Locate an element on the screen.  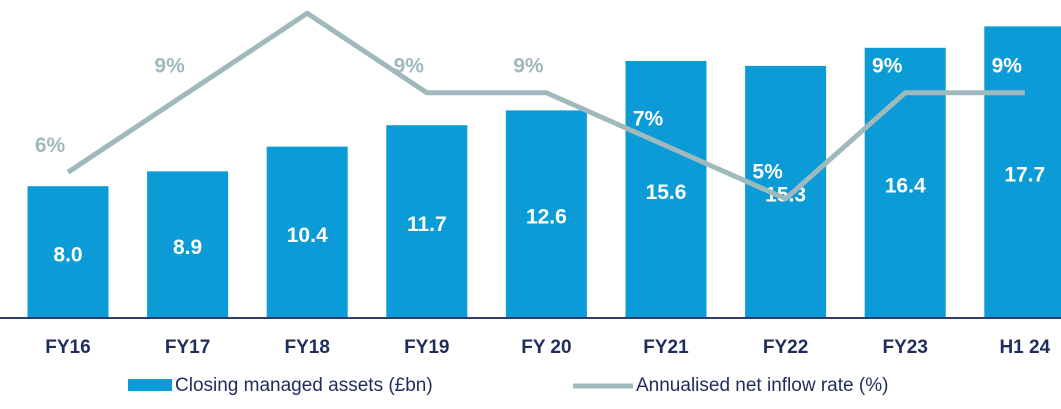
bar-label: 8.0 is located at coordinates (67, 255).